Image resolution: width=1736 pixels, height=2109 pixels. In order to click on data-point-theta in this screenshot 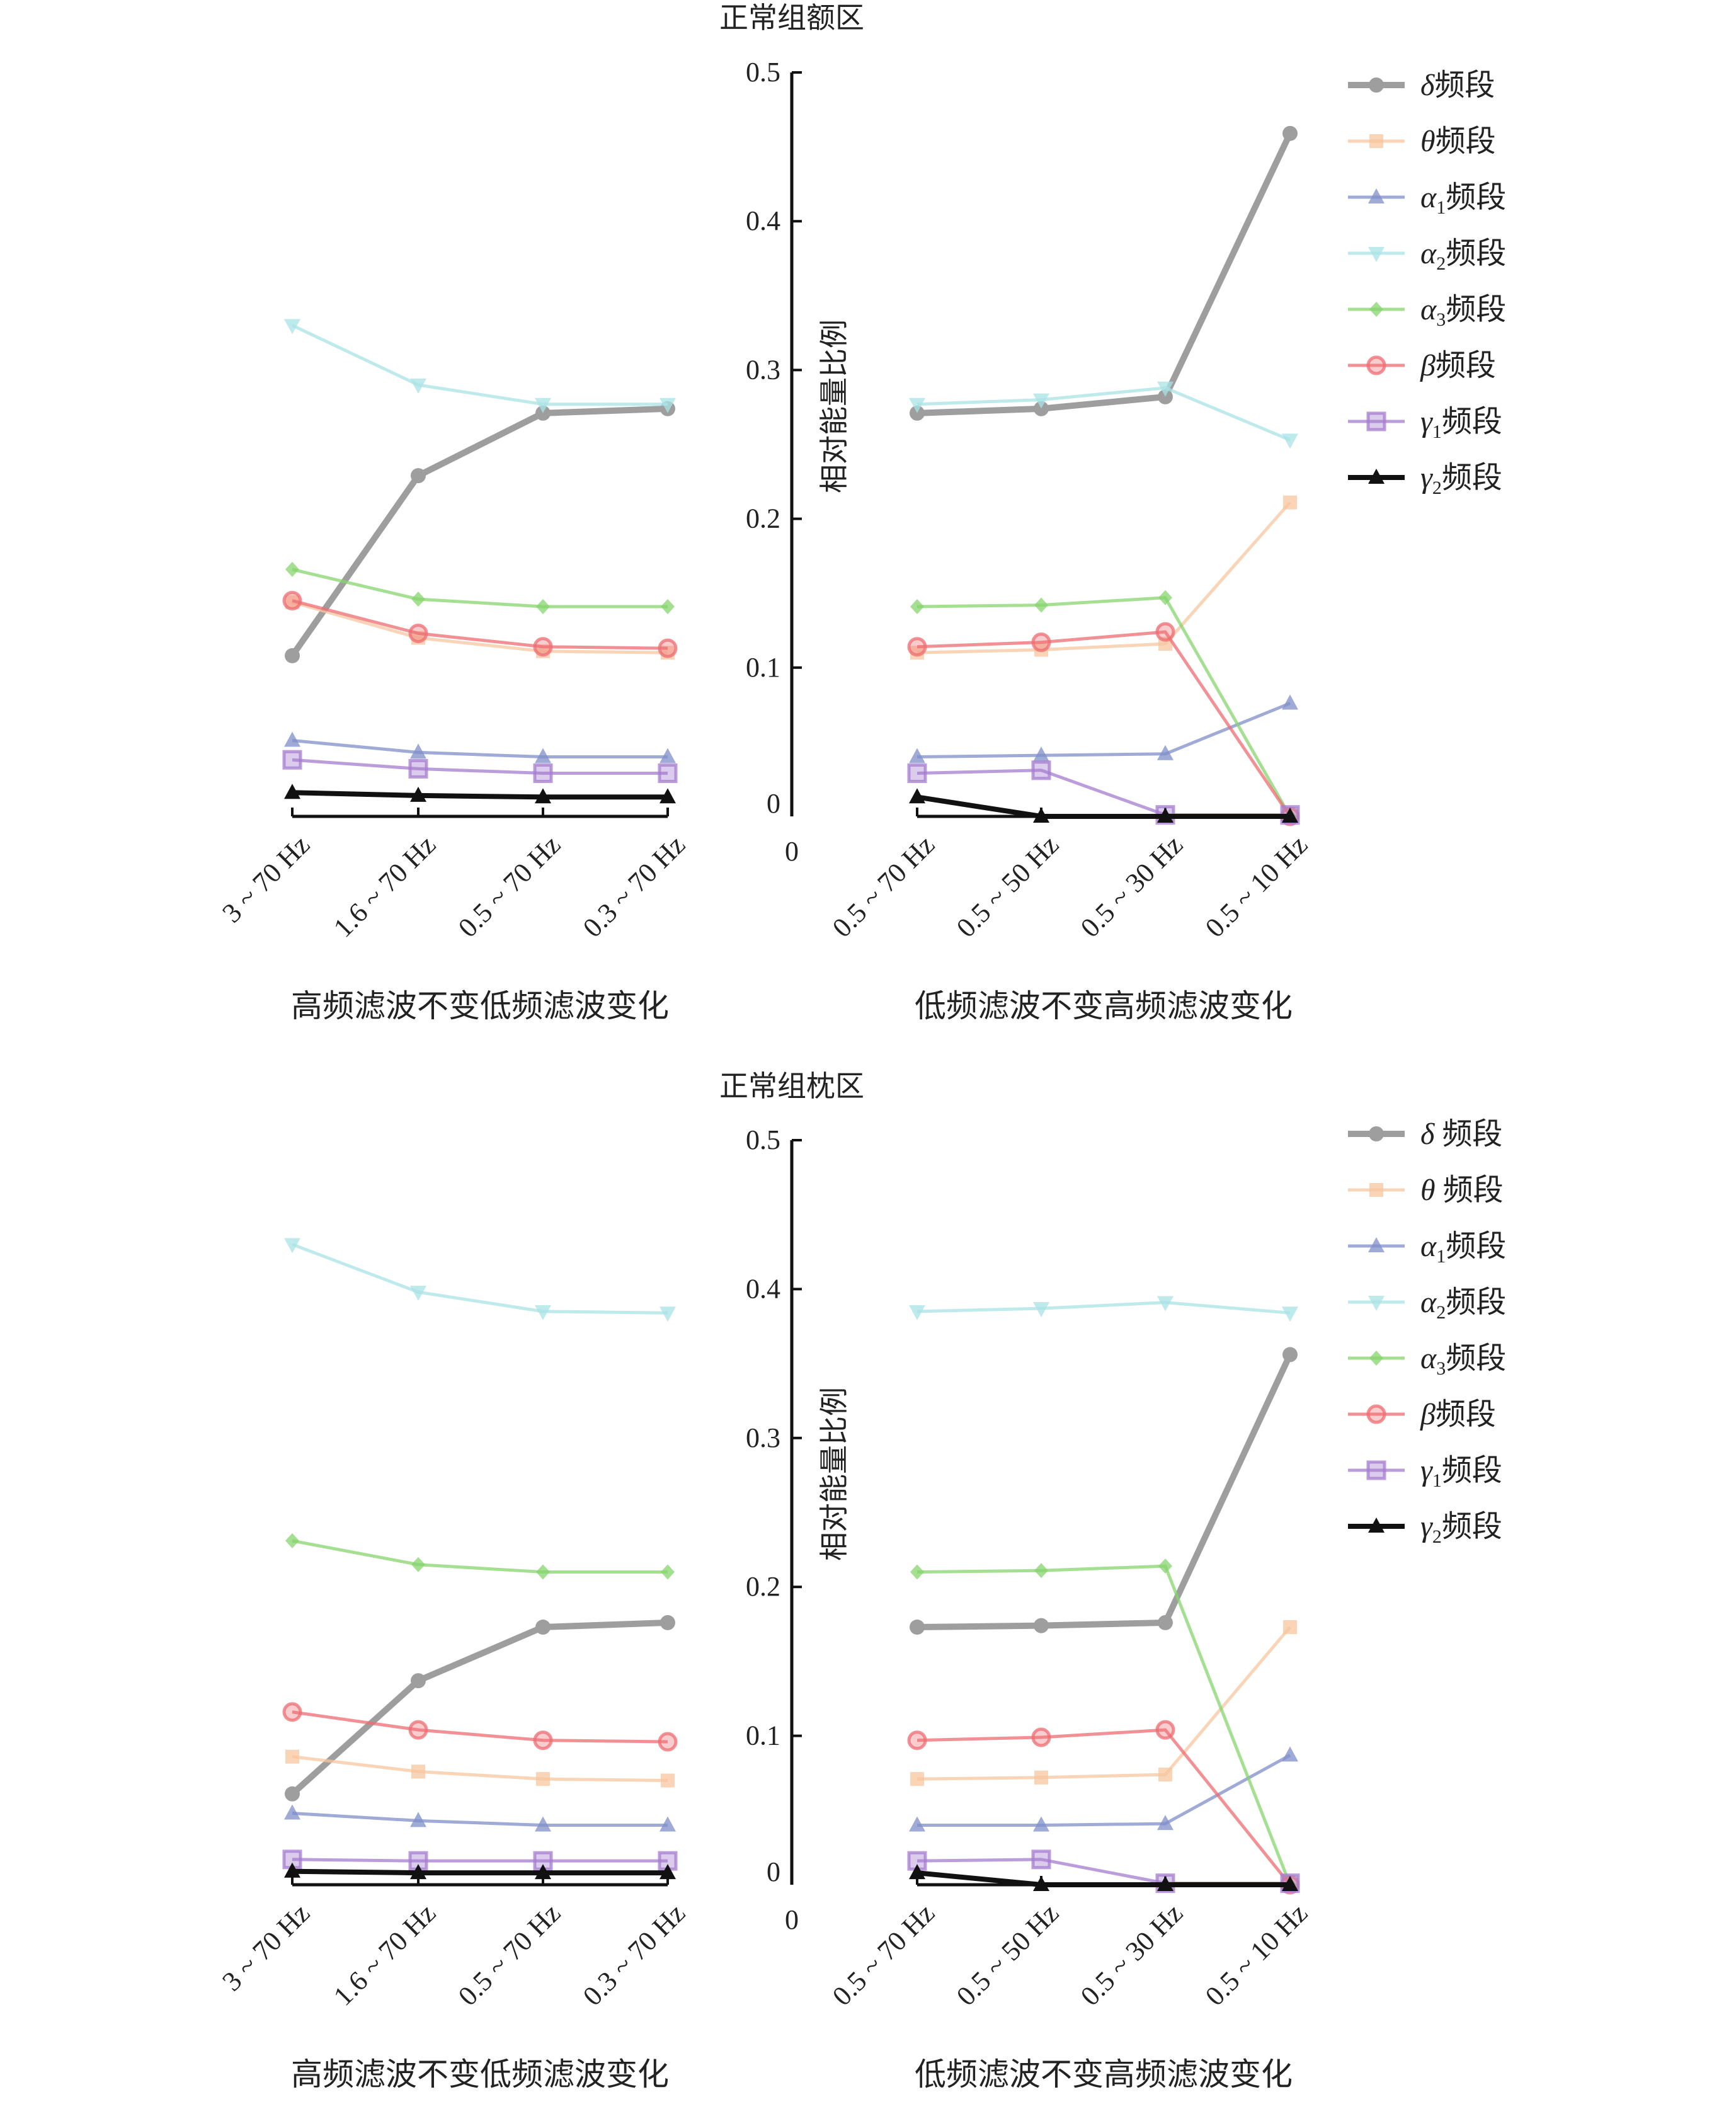, I will do `click(917, 653)`.